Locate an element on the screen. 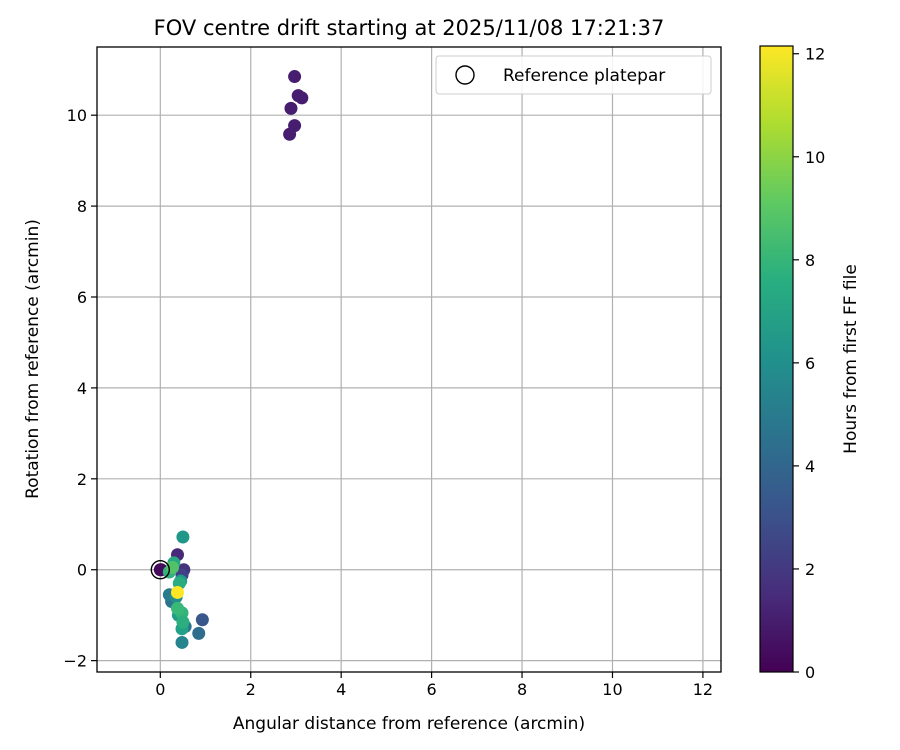  y-axis-label: Rotation from reference (arcmin) is located at coordinates (33, 359).